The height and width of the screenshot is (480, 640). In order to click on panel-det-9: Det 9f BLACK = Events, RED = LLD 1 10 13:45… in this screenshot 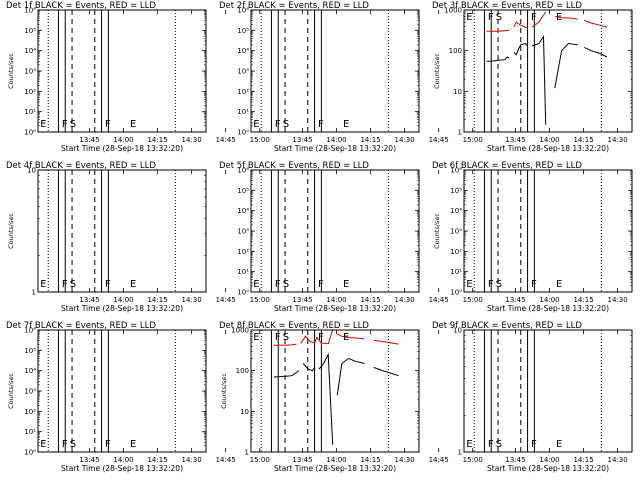, I will do `click(532, 397)`.